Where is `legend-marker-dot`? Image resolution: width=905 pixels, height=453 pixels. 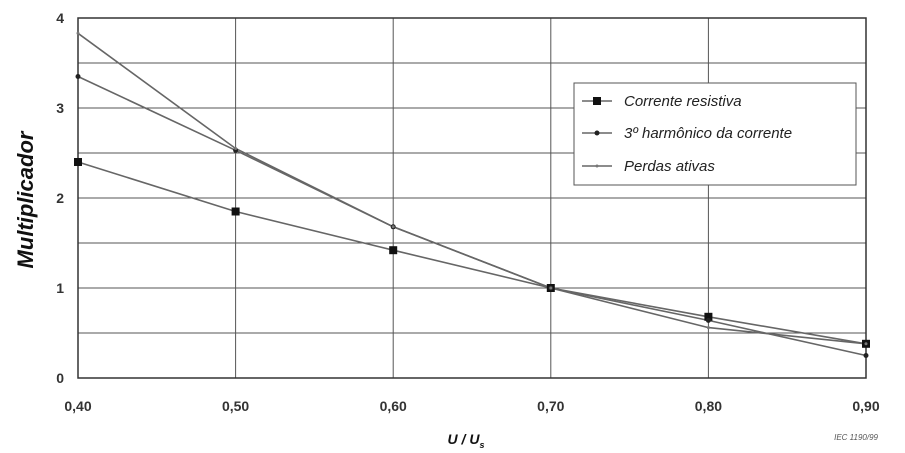 legend-marker-dot is located at coordinates (597, 133).